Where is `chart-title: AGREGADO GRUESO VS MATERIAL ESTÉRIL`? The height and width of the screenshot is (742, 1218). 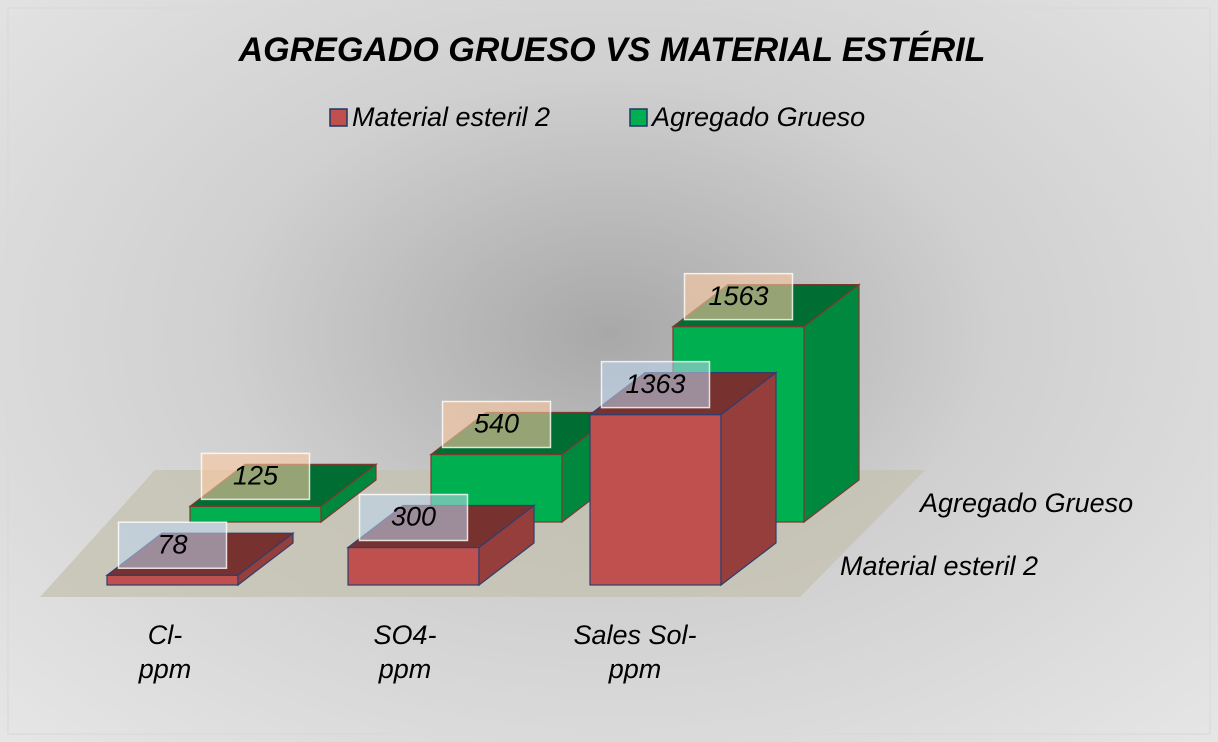
chart-title: AGREGADO GRUESO VS MATERIAL ESTÉRIL is located at coordinates (612, 50).